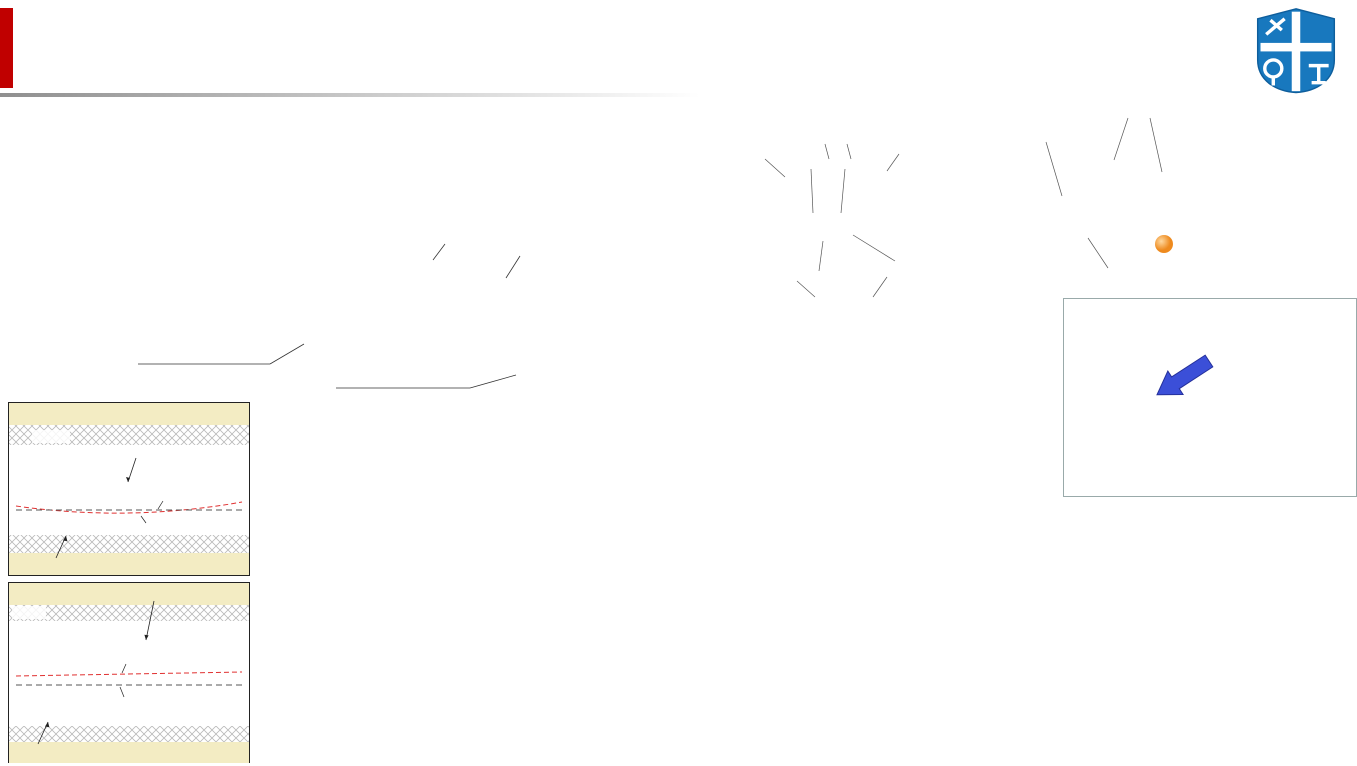 This screenshot has width=1357, height=766. I want to click on ansys-result-panel, so click(1210, 397).